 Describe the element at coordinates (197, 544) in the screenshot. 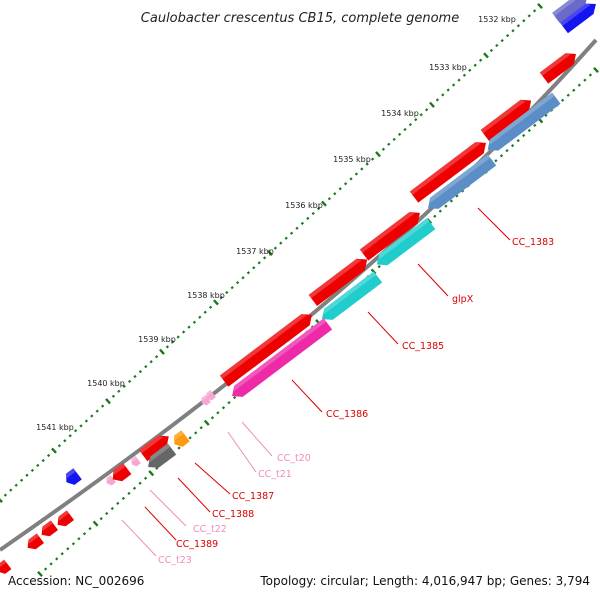

I see `gene-label: CC_1389` at that location.